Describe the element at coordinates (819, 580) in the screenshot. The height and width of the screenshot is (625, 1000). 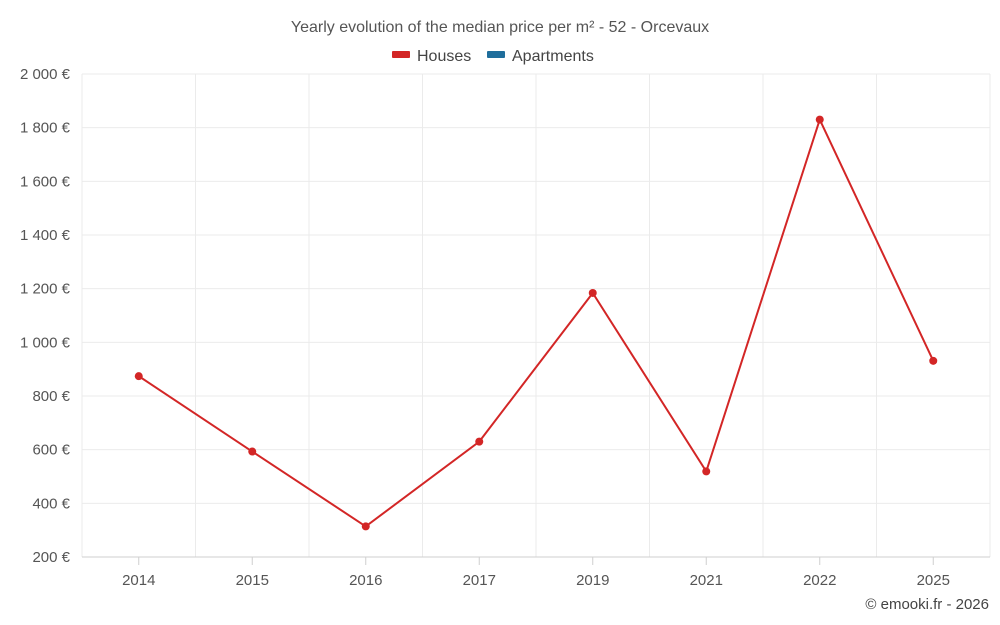
I see `x-tick-label: 2022` at that location.